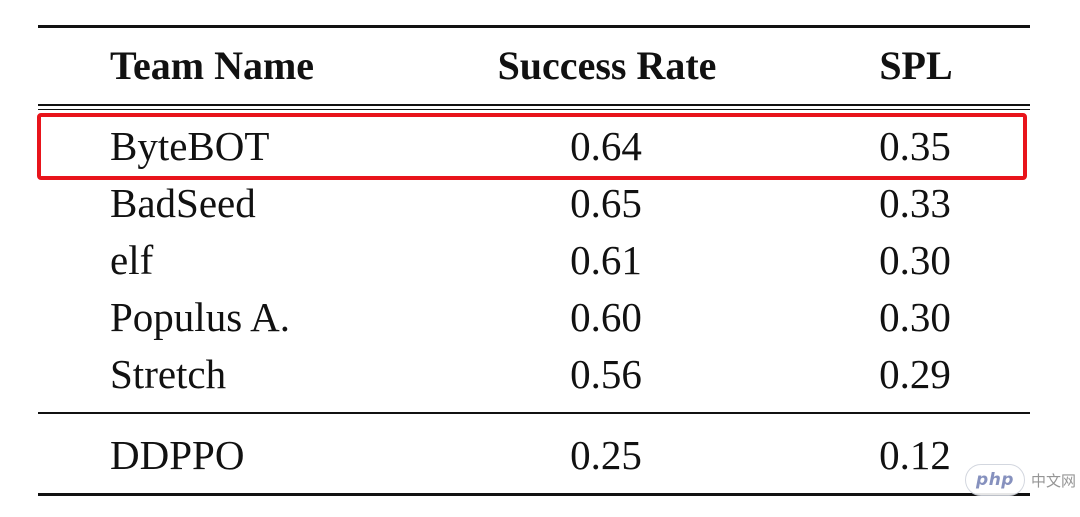 Image resolution: width=1080 pixels, height=517 pixels. What do you see at coordinates (190, 146) in the screenshot?
I see `team-name-cell: ByteBOT` at bounding box center [190, 146].